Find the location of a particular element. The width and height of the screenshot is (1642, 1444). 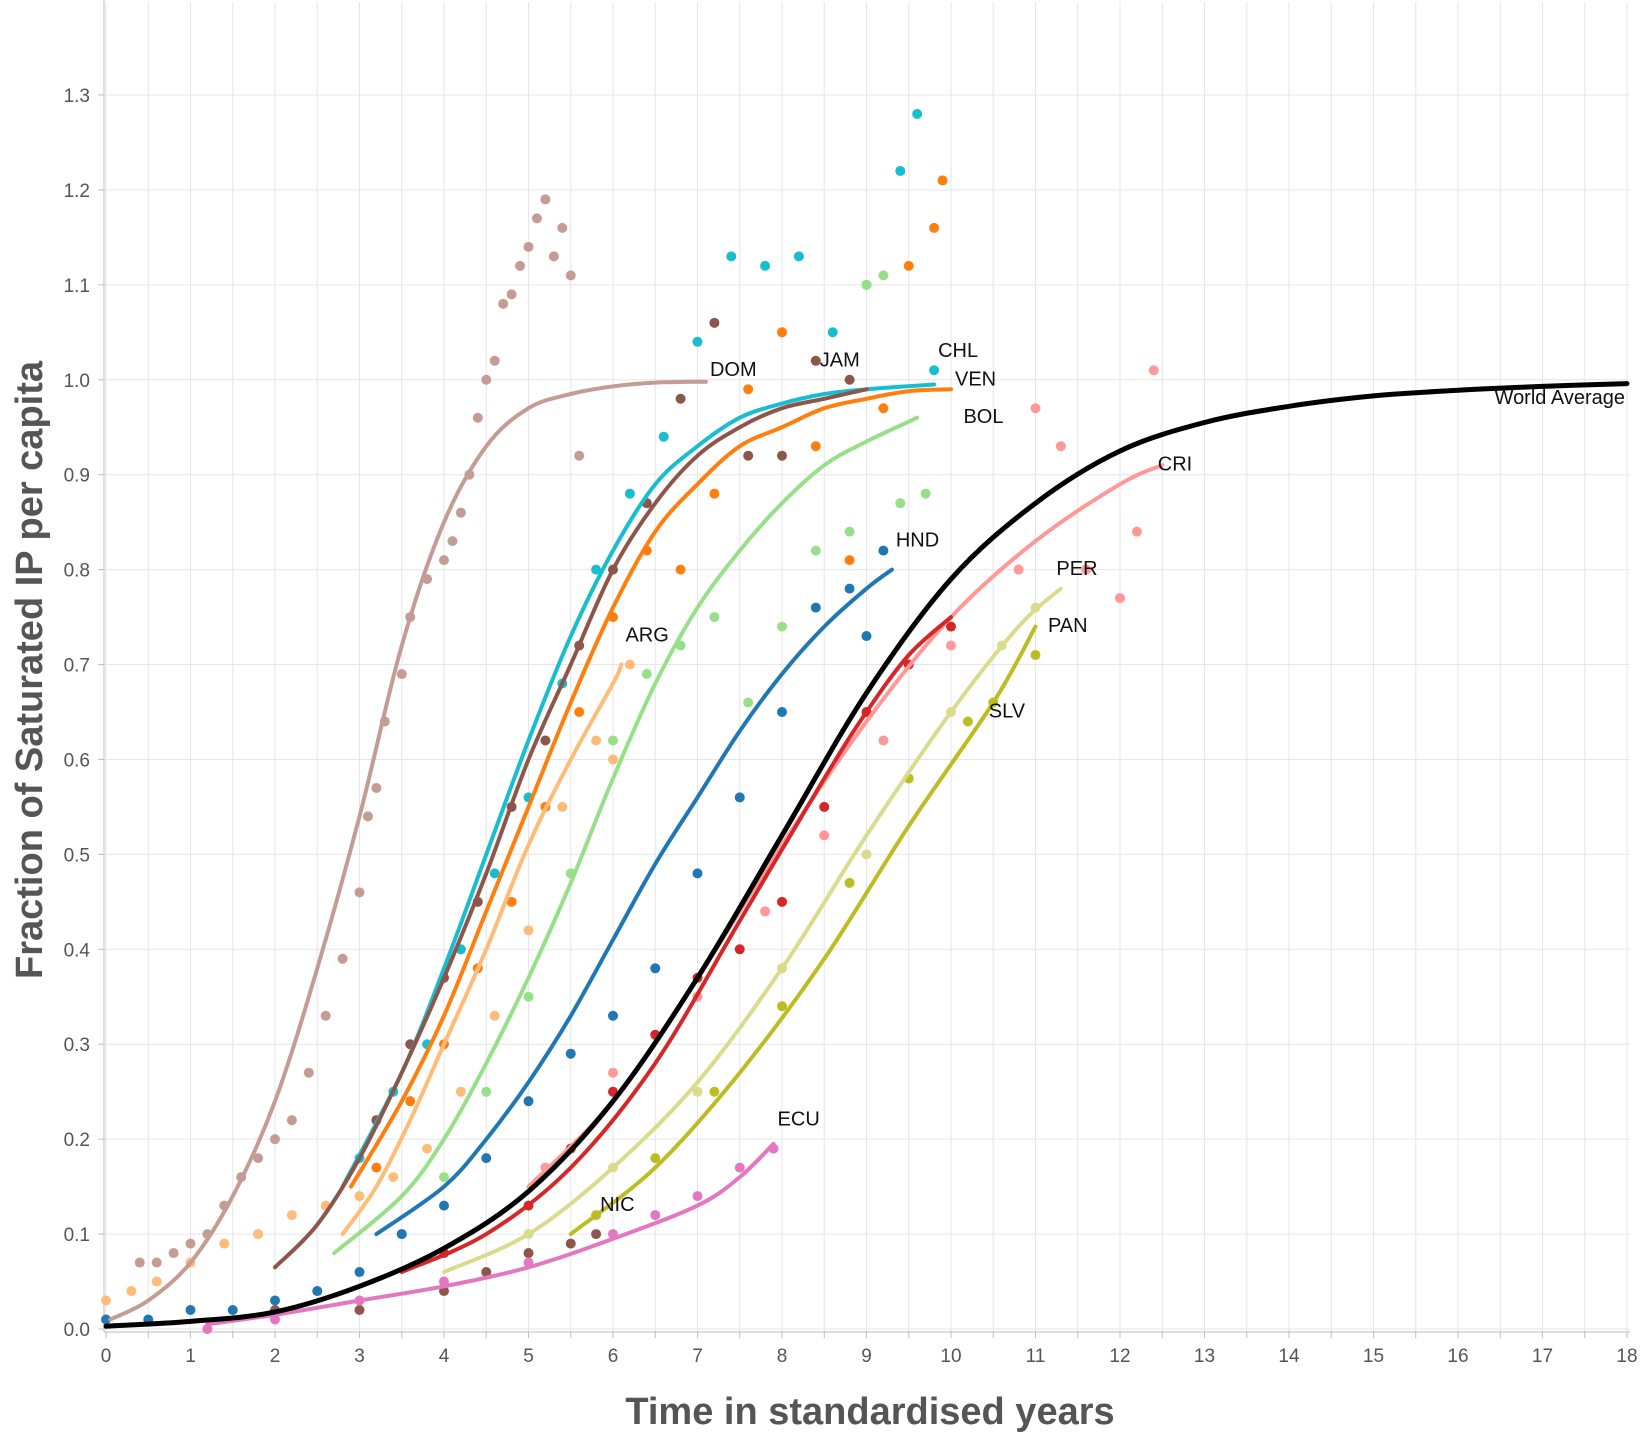

y-tick-label: 1.1 is located at coordinates (77, 286).